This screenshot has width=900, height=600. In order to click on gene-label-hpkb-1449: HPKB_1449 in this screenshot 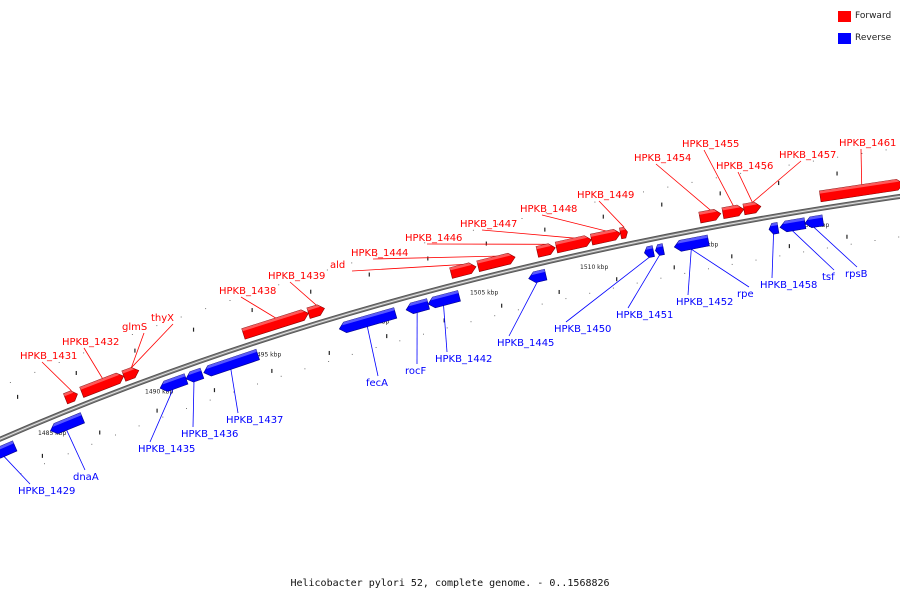, I will do `click(605, 195)`.